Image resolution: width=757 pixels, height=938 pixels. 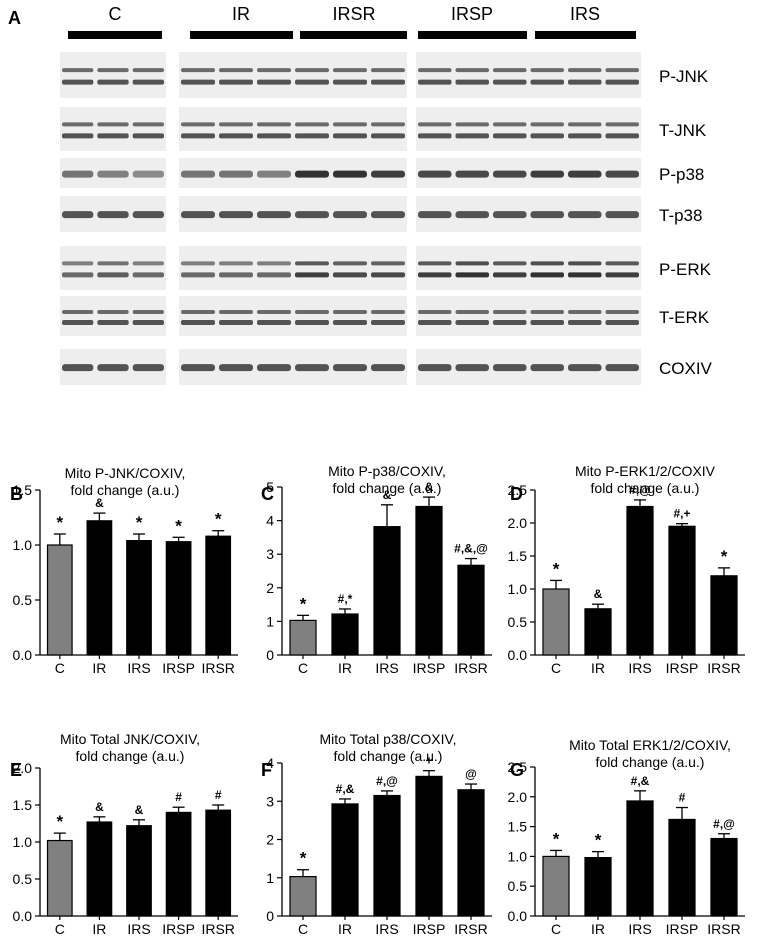 What do you see at coordinates (470, 668) in the screenshot?
I see `x-tick-label: IRSR` at bounding box center [470, 668].